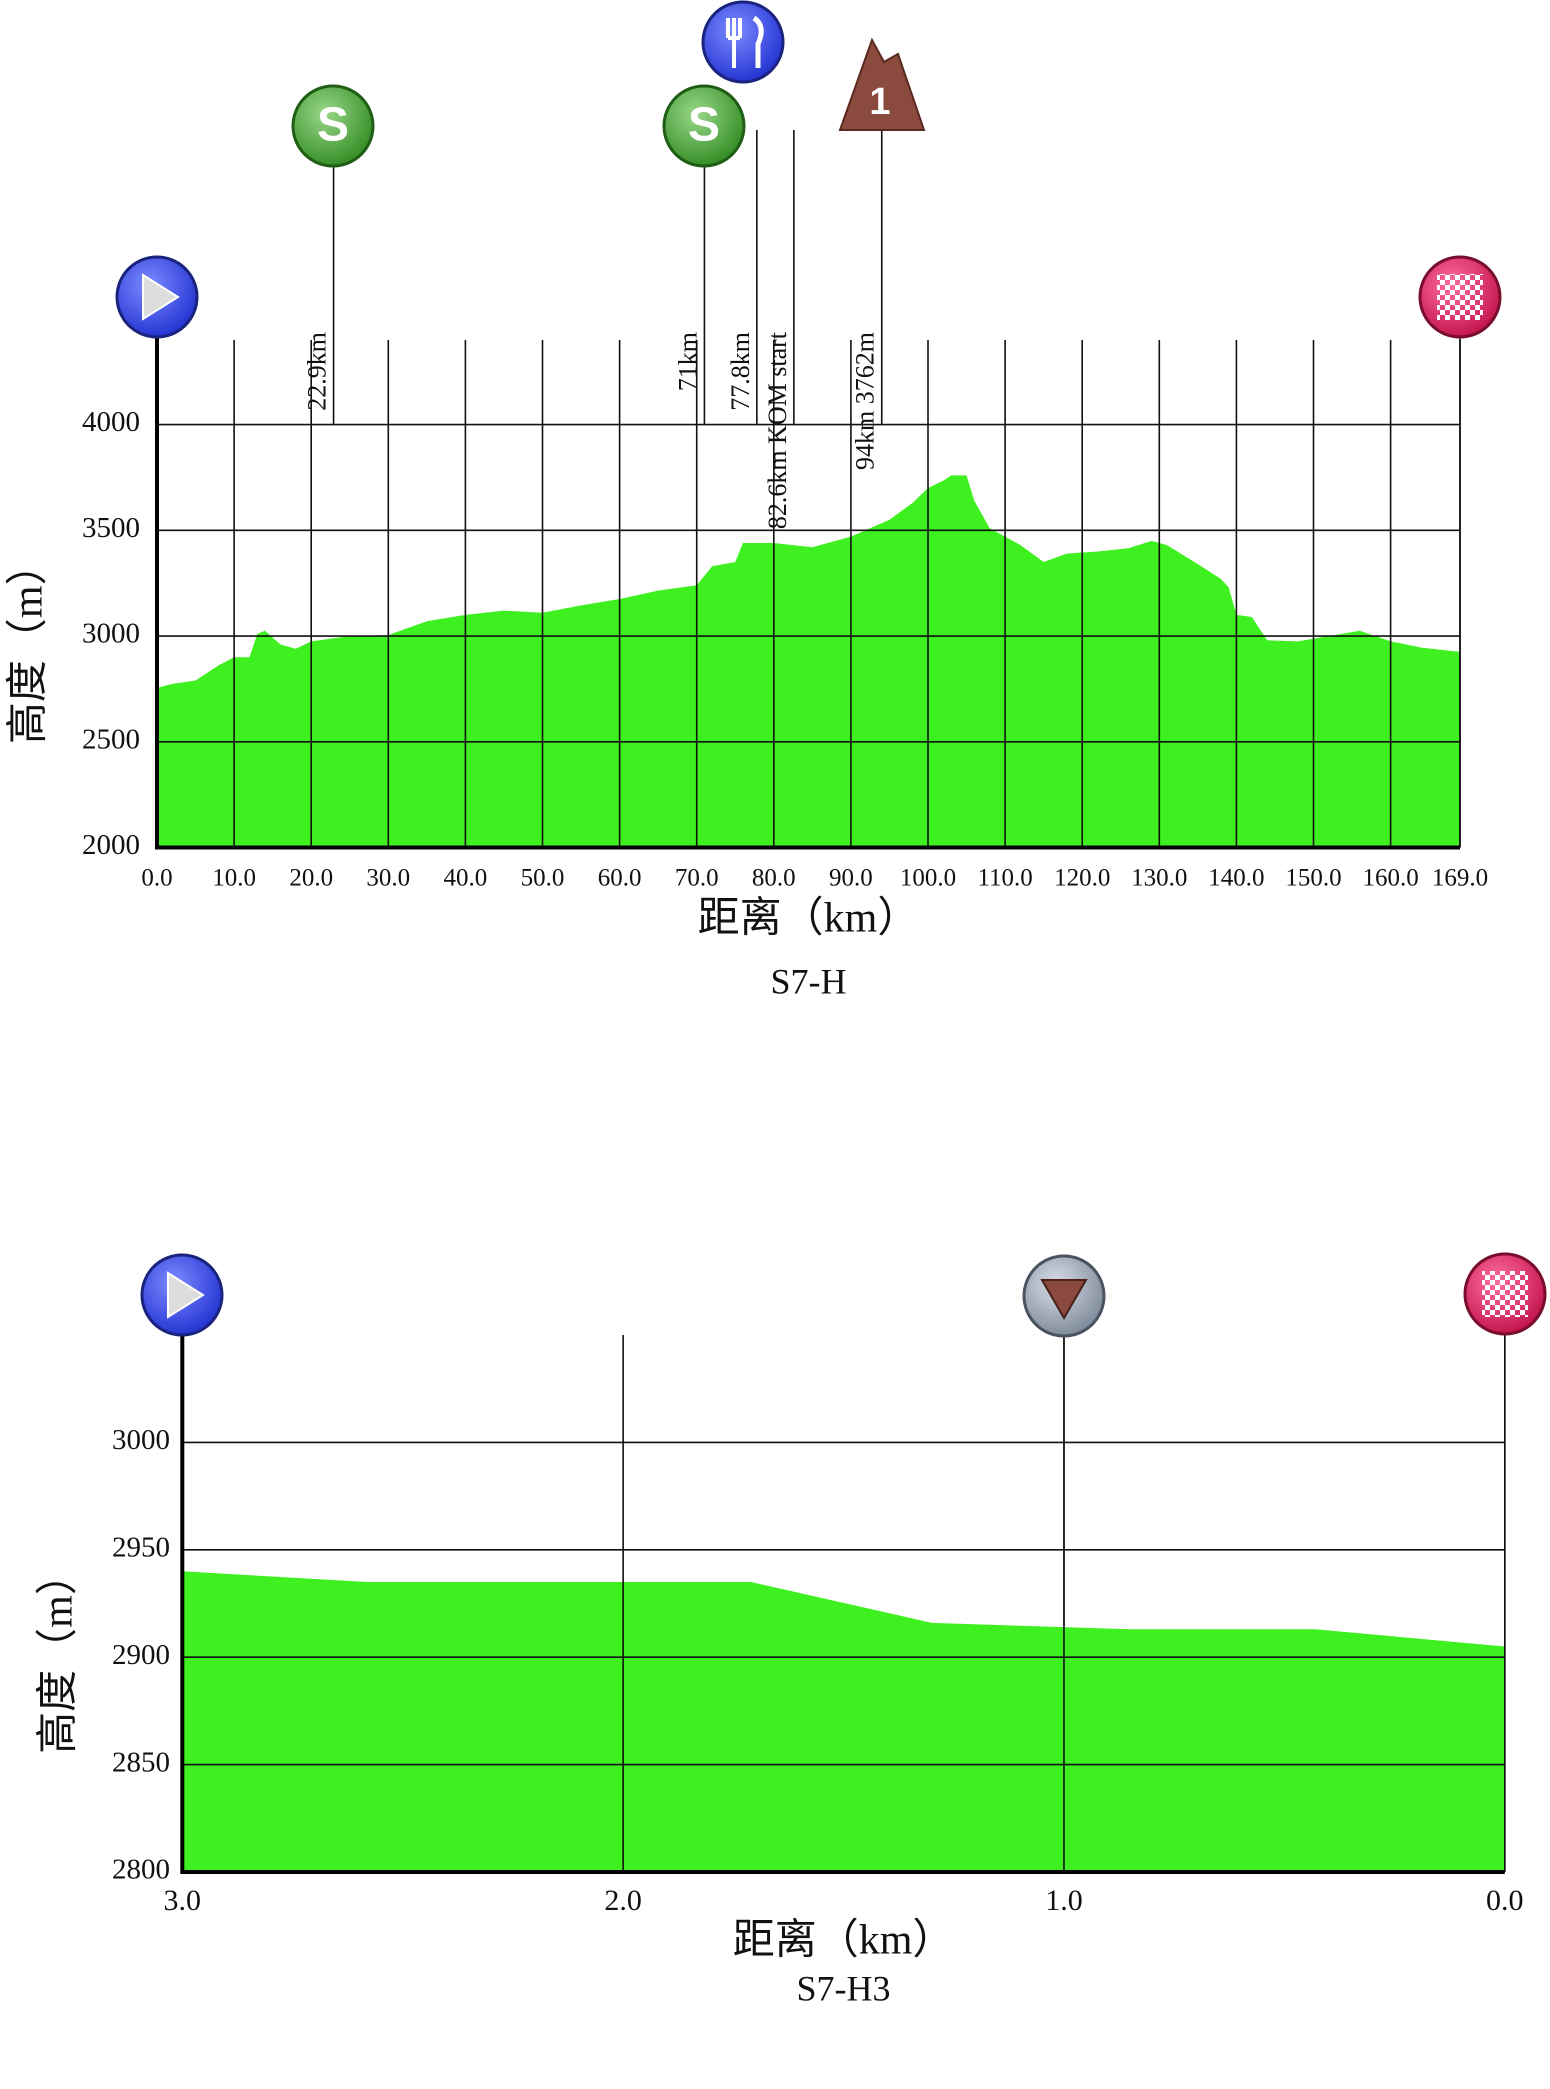 This screenshot has width=1550, height=2089. What do you see at coordinates (743, 42) in the screenshot?
I see `food-icon` at bounding box center [743, 42].